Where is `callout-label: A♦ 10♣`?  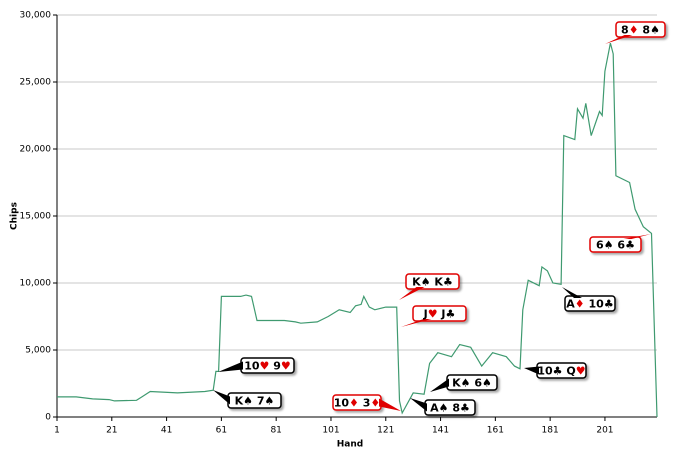
callout-label: A♦ 10♣ is located at coordinates (589, 304).